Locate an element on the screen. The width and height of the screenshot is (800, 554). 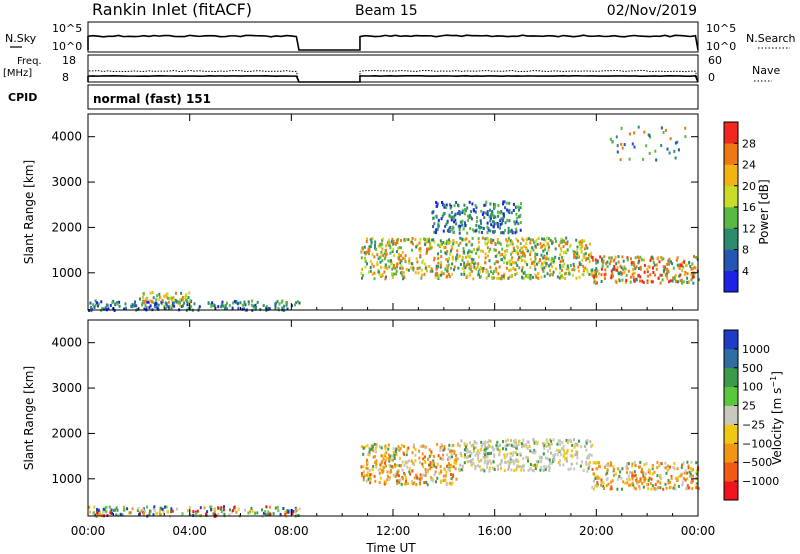
nave-label: Nave is located at coordinates (766, 70).